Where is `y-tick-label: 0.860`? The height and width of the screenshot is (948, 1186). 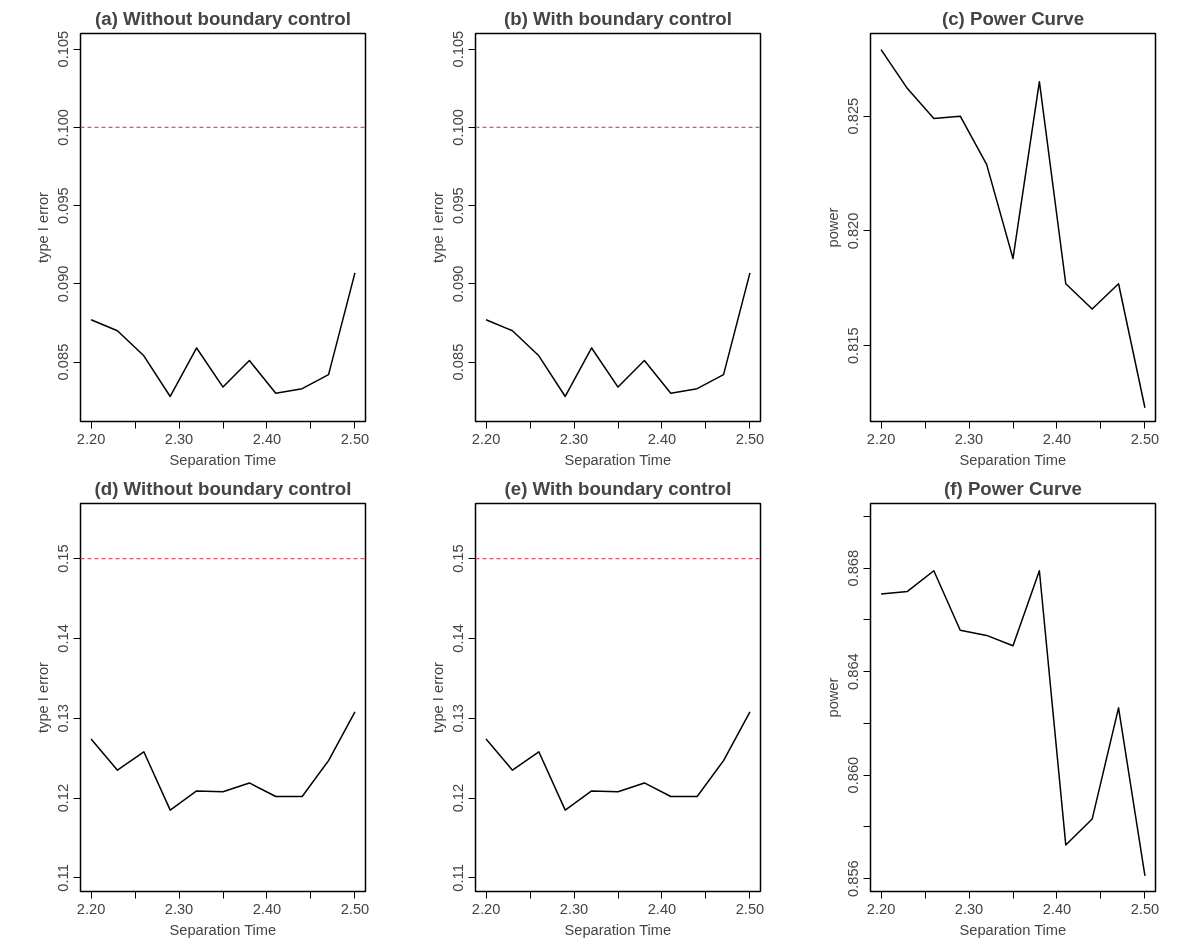
y-tick-label: 0.860 is located at coordinates (853, 775).